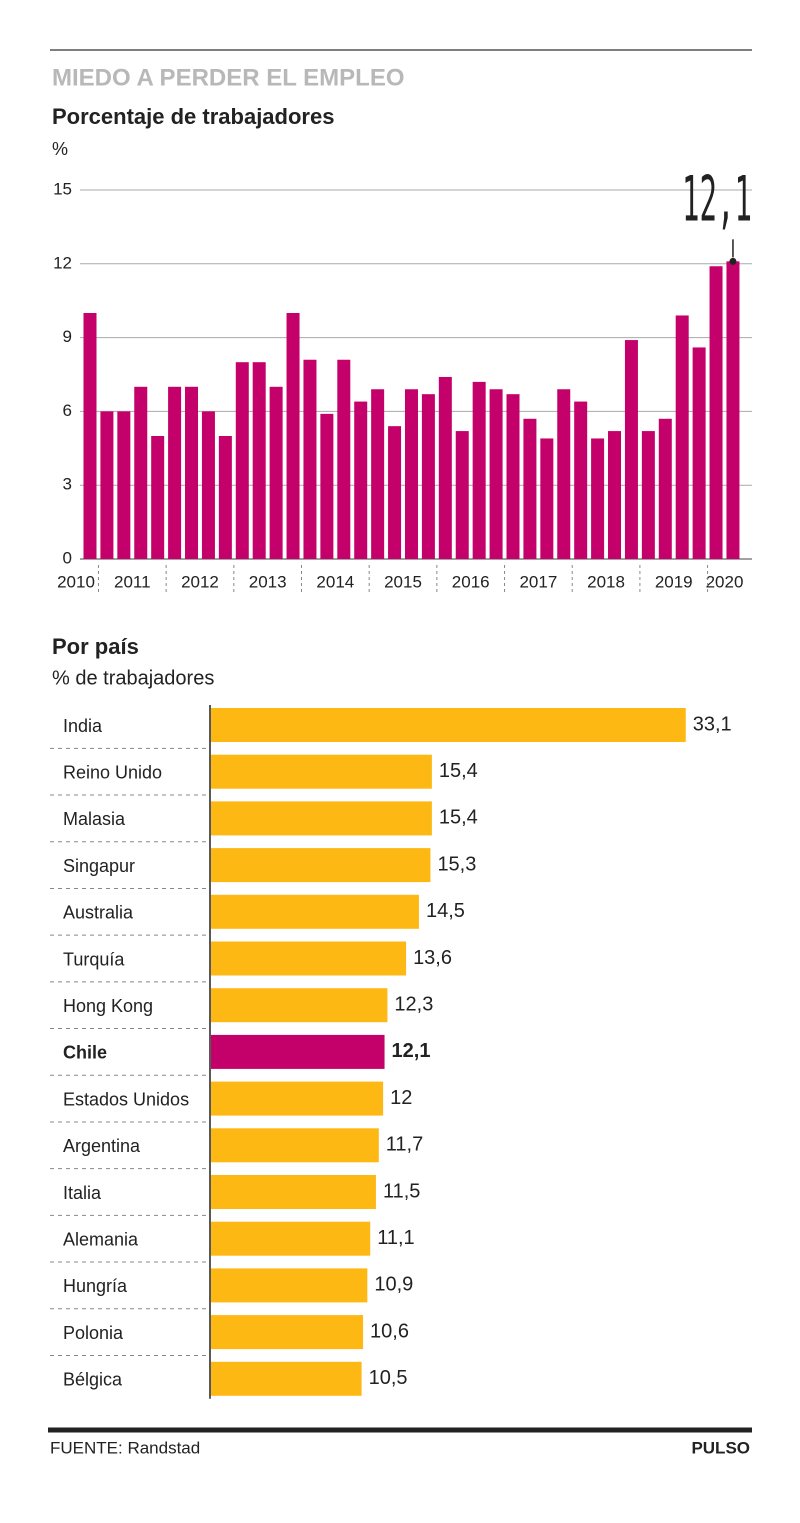 Image resolution: width=800 pixels, height=1523 pixels. I want to click on category-label: Malasia, so click(94, 819).